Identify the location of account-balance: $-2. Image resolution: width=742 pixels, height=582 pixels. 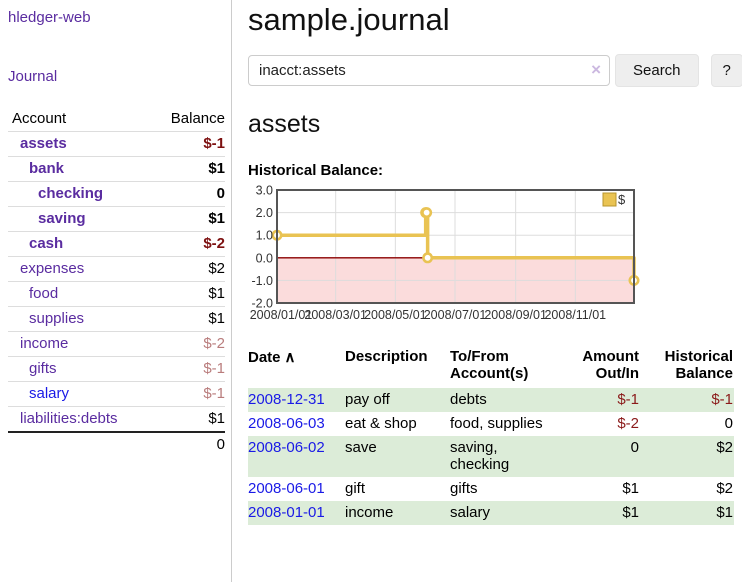
(187, 244).